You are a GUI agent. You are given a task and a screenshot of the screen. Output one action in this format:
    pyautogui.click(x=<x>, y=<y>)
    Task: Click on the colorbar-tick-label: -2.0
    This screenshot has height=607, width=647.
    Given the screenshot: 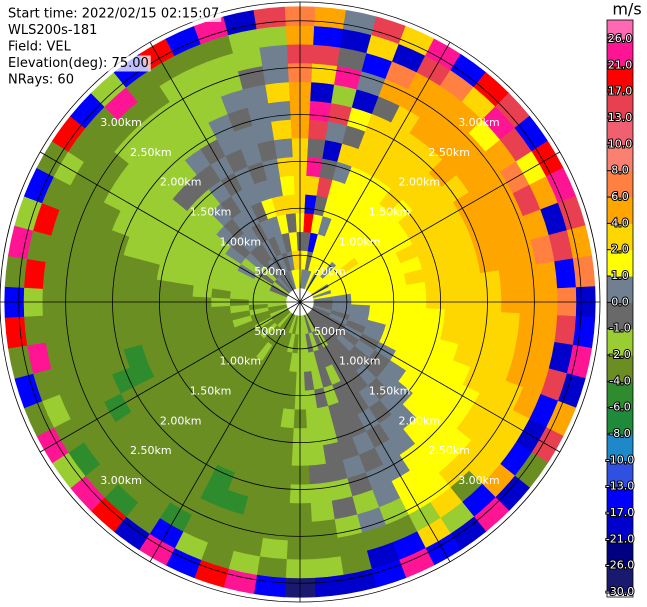 What is the action you would take?
    pyautogui.click(x=619, y=354)
    